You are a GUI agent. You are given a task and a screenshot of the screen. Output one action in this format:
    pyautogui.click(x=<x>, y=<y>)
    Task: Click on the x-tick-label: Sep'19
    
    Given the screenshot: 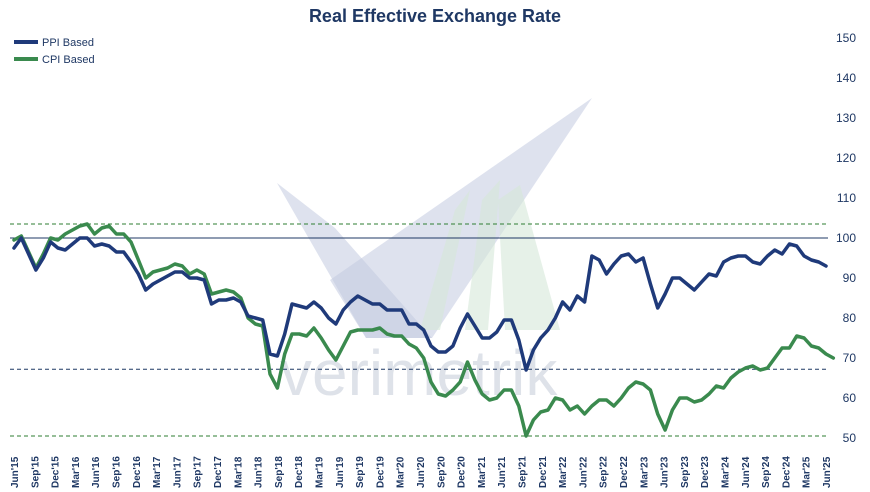 What is the action you would take?
    pyautogui.click(x=360, y=472)
    